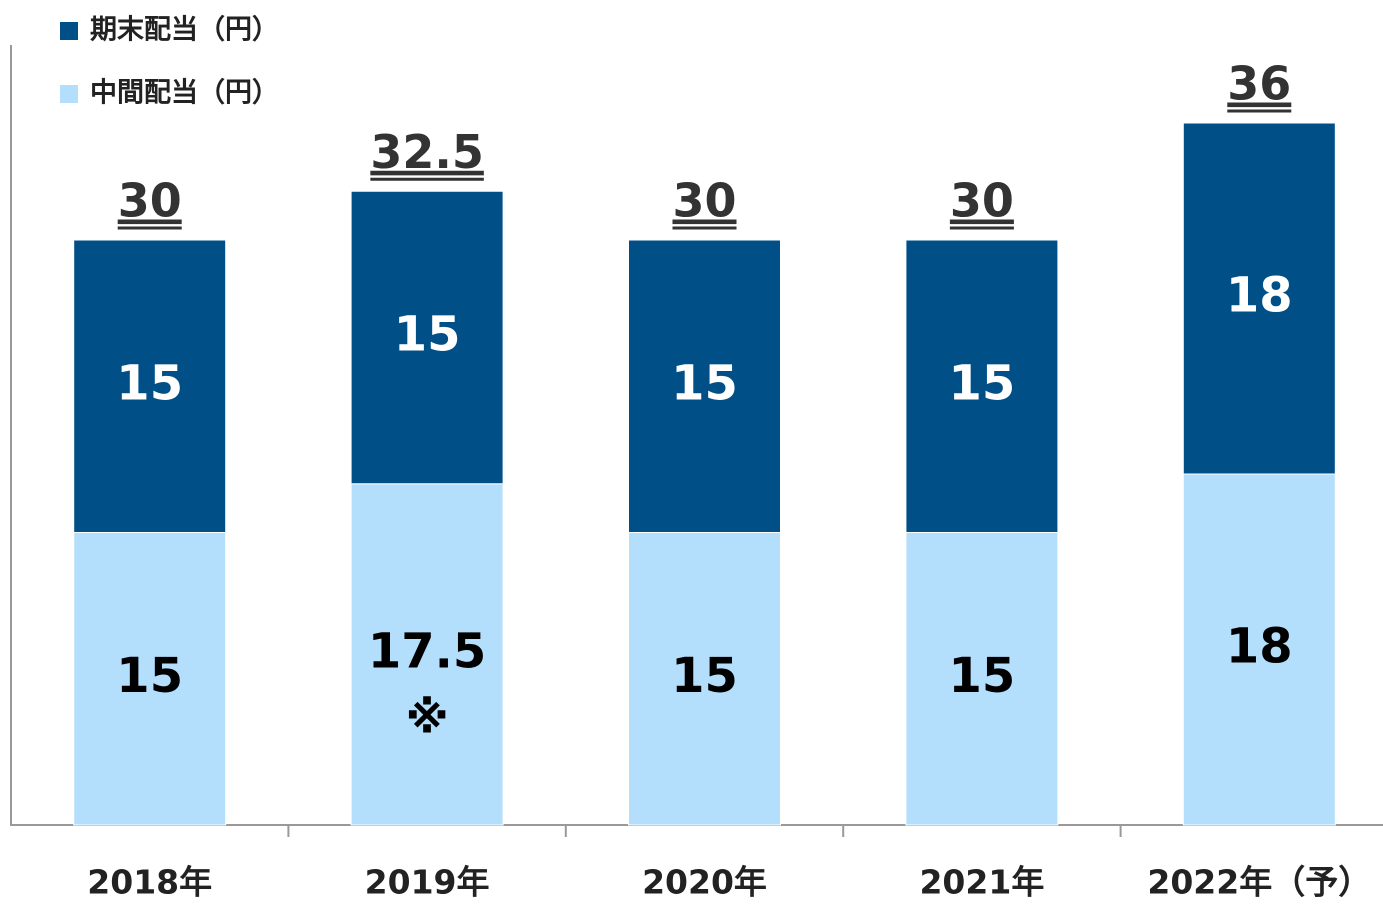  What do you see at coordinates (427, 651) in the screenshot?
I see `bar-label: 17.5` at bounding box center [427, 651].